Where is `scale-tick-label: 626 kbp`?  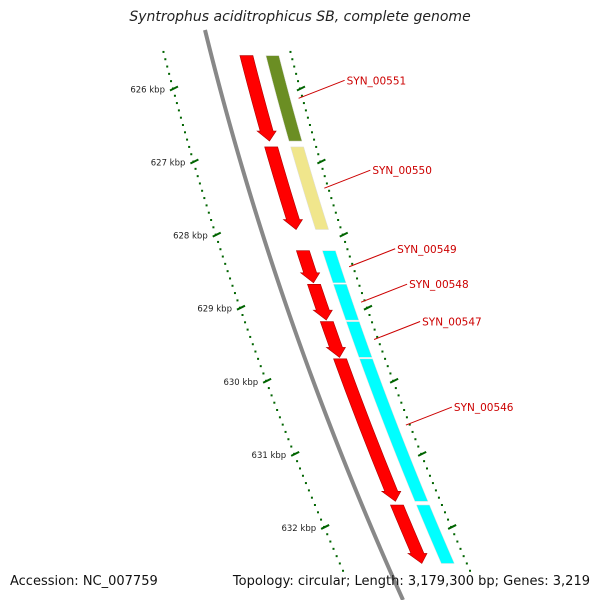
scale-tick-label: 626 kbp is located at coordinates (147, 90).